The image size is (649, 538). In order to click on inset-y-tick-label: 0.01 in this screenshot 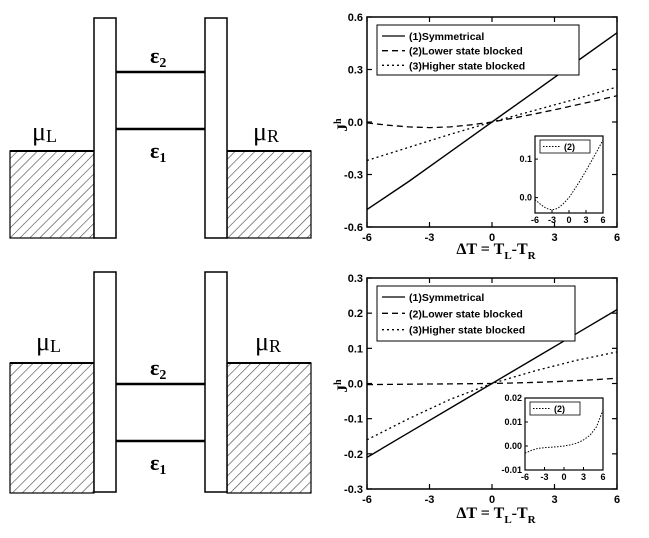, I will do `click(513, 422)`.